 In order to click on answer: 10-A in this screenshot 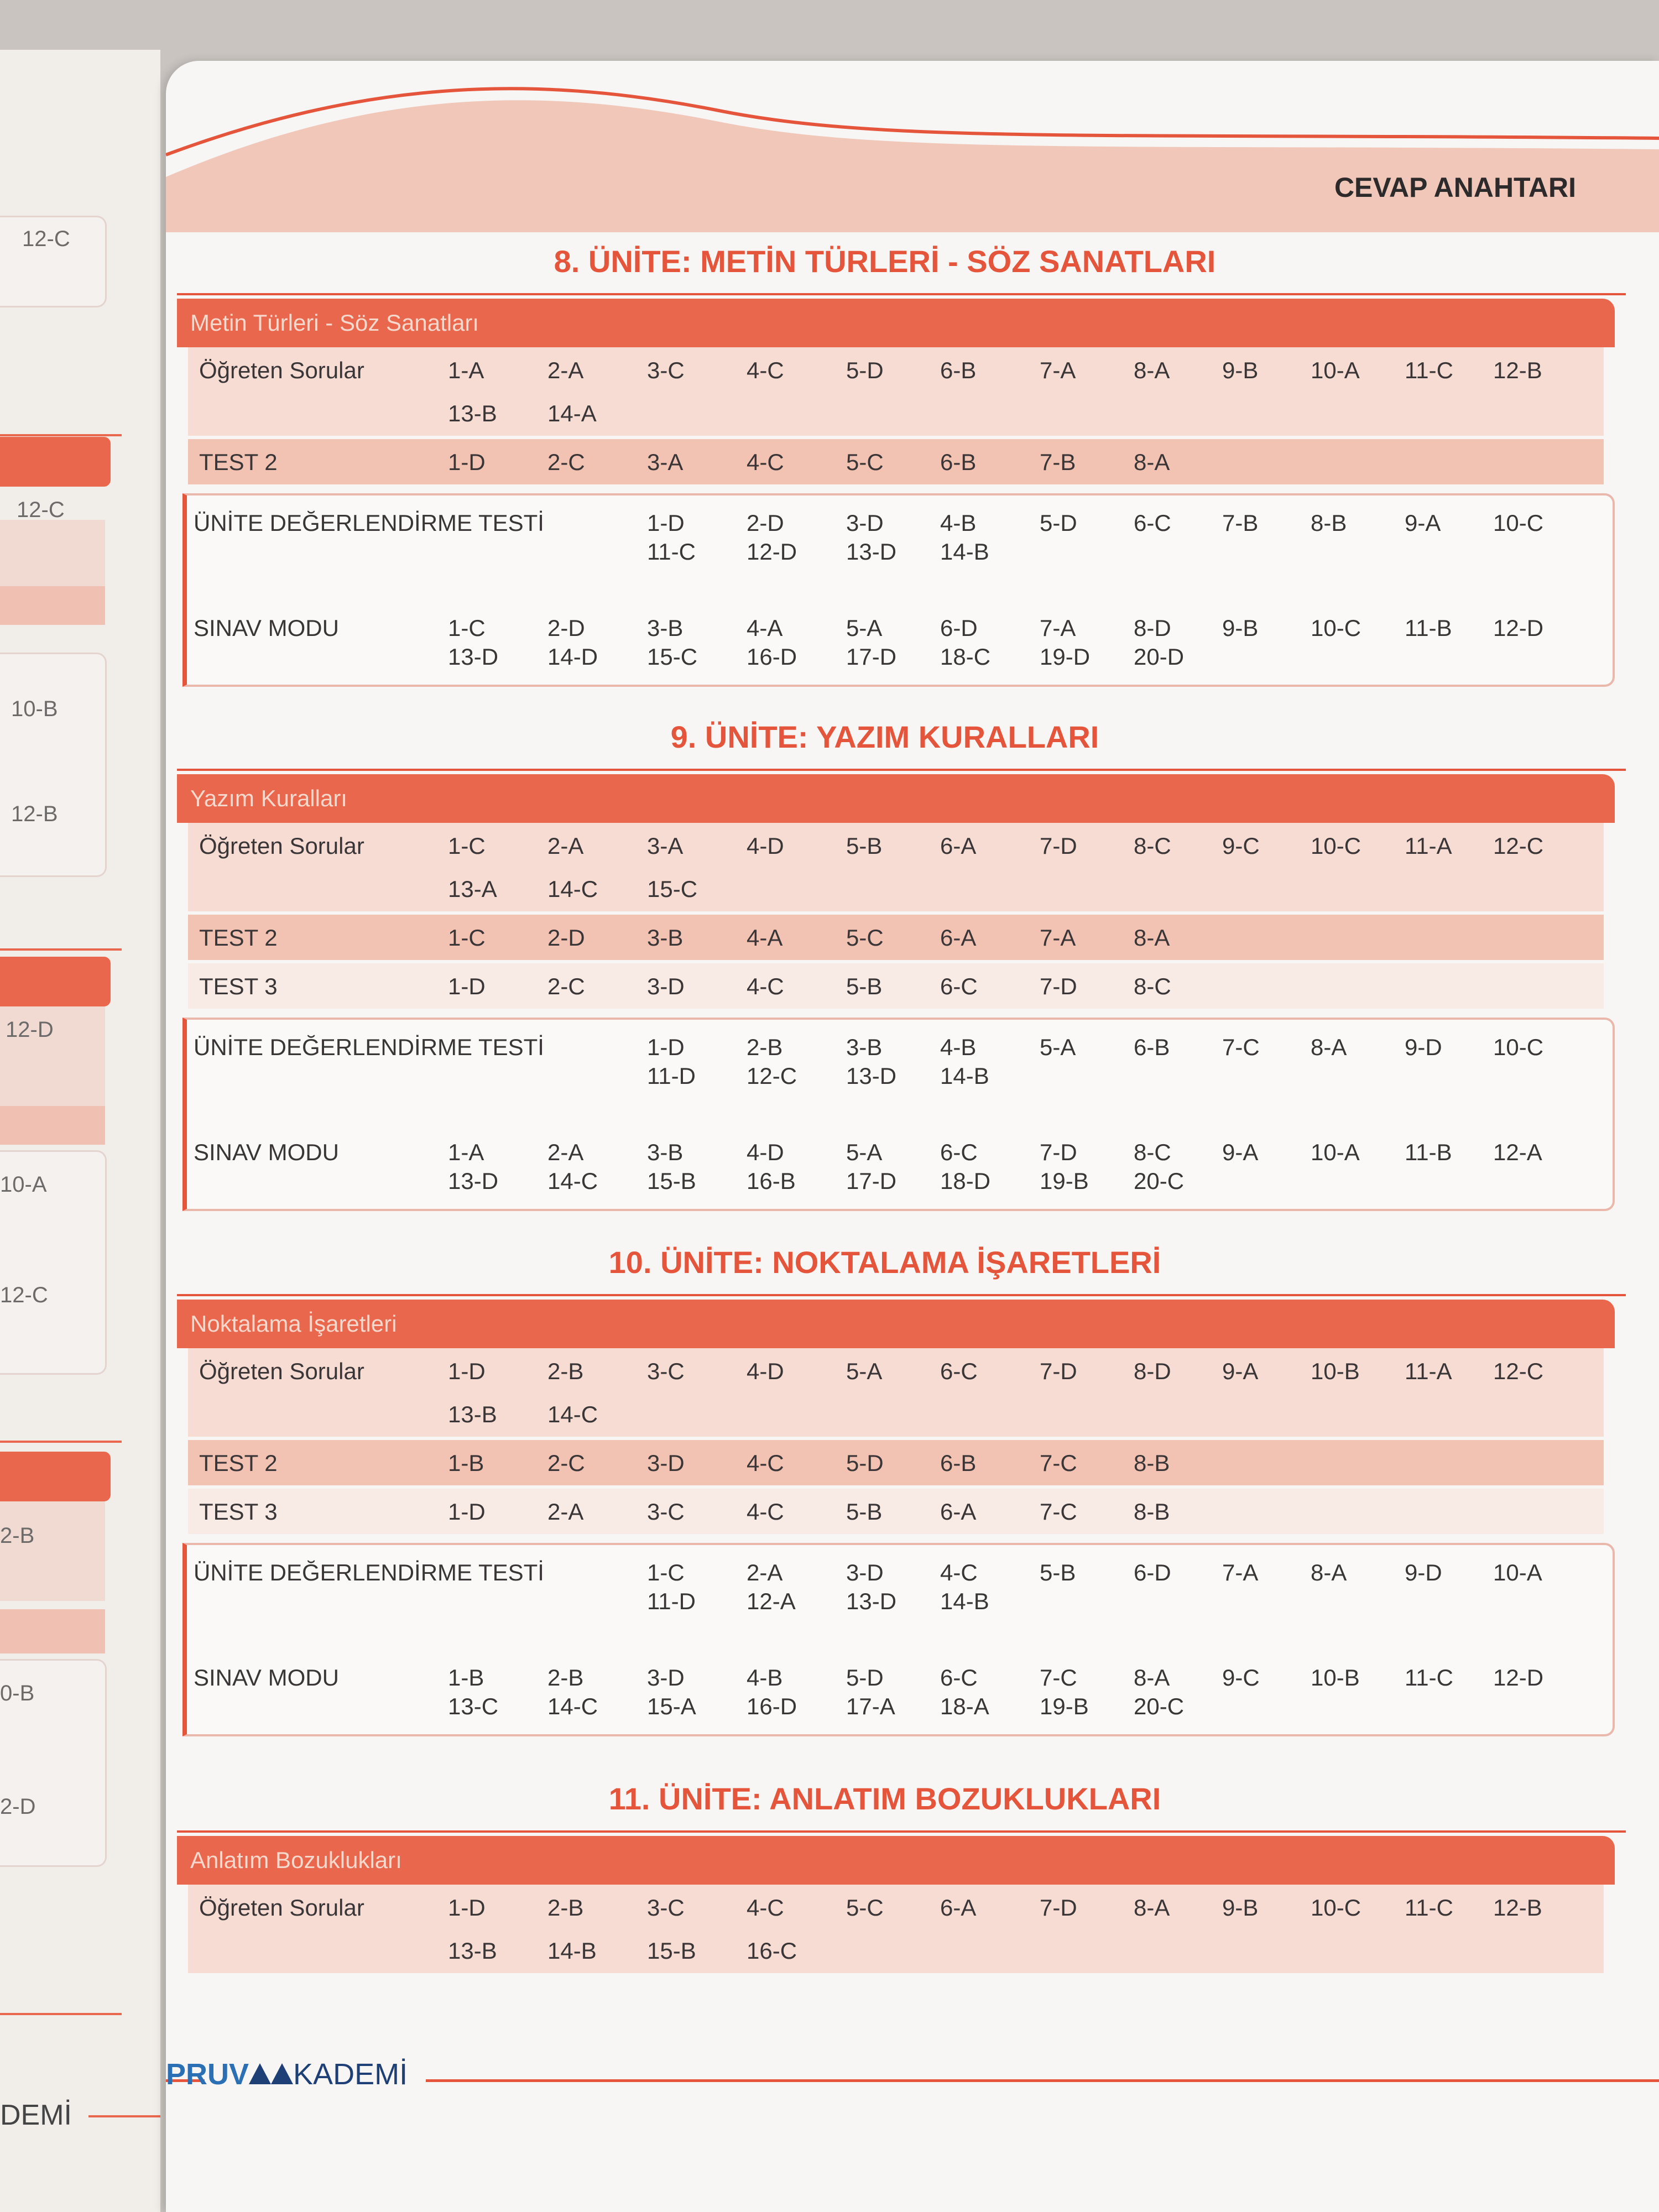, I will do `click(1335, 1152)`.